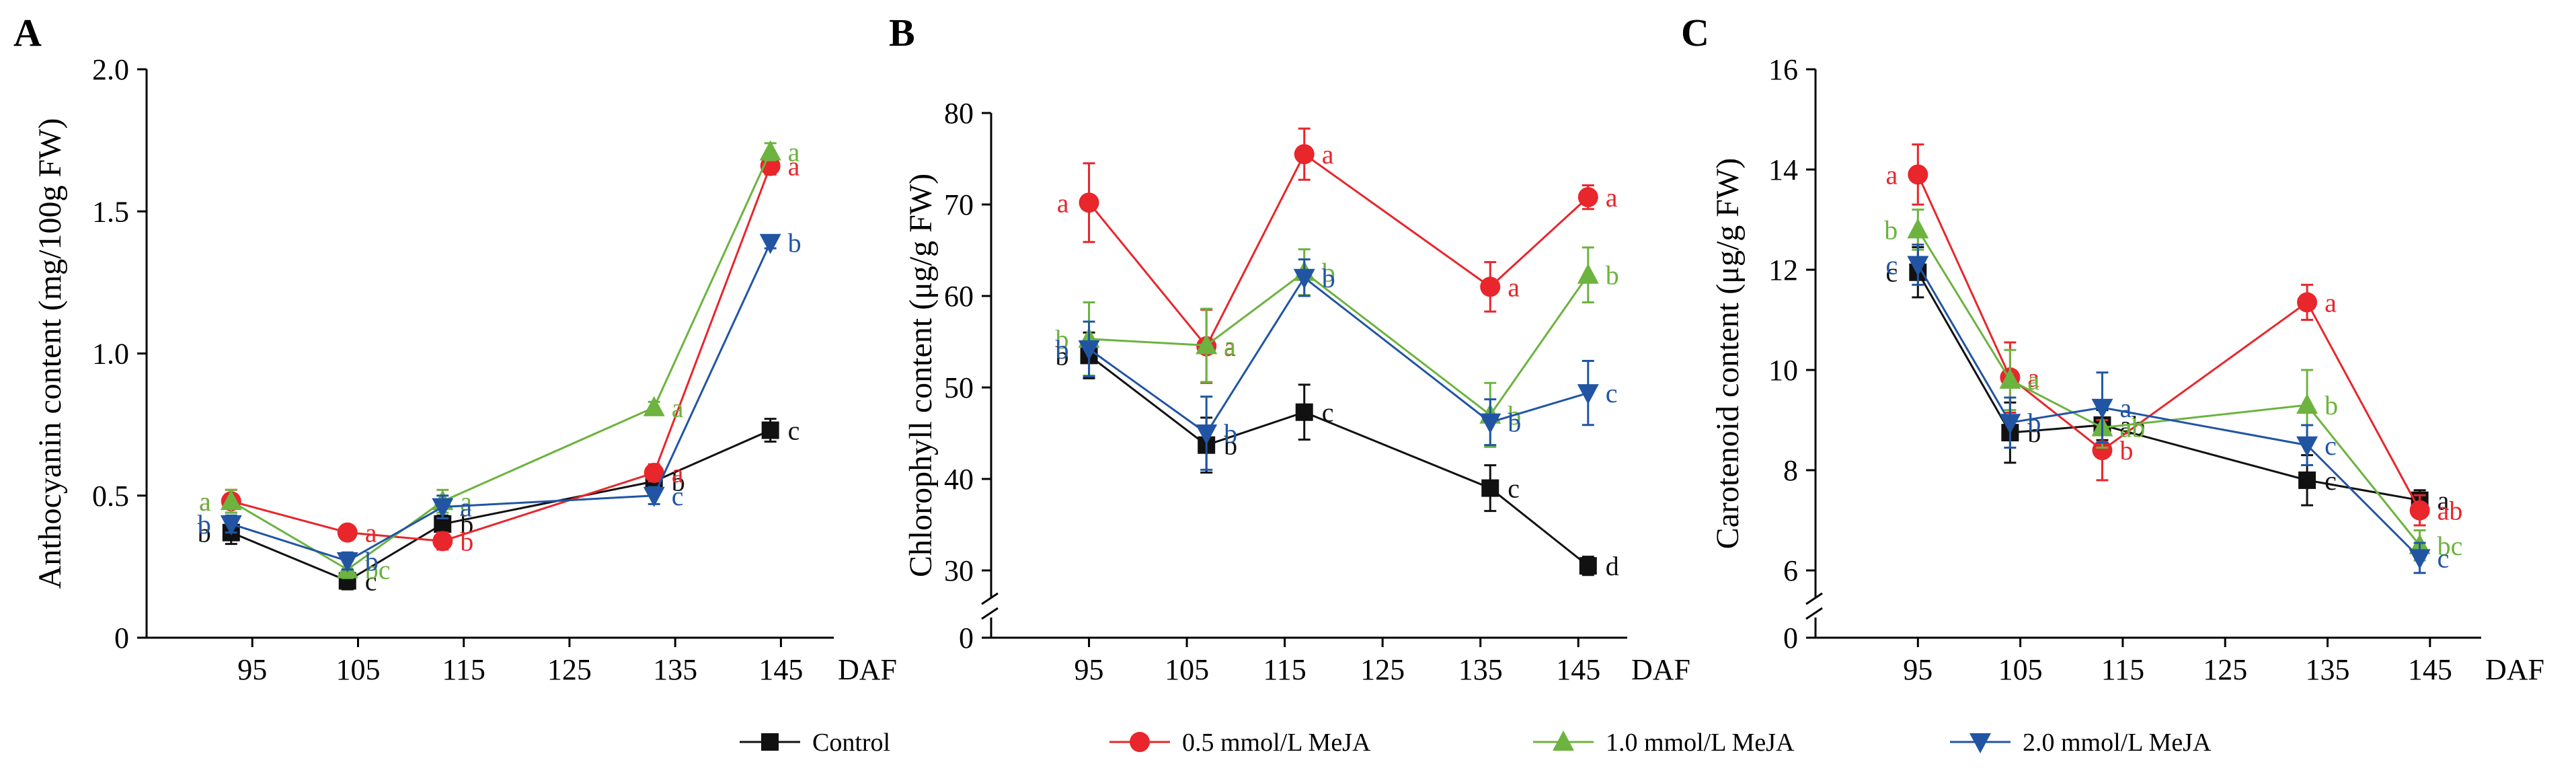  I want to click on legend-label: 1.0 mmol/L MeJA, so click(1701, 743).